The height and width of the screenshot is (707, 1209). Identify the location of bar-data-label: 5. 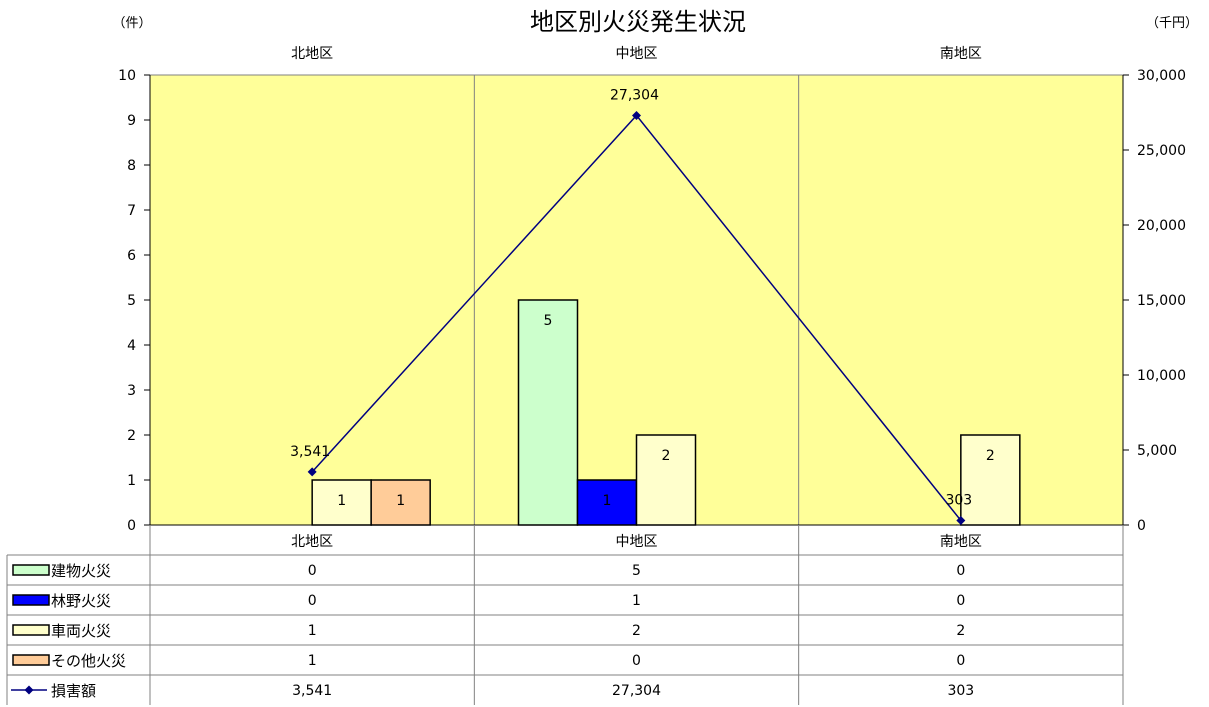
(548, 321).